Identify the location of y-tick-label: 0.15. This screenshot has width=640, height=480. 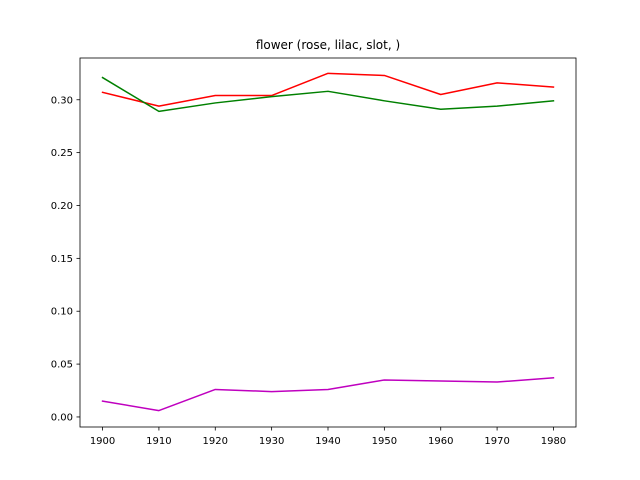
(62, 259).